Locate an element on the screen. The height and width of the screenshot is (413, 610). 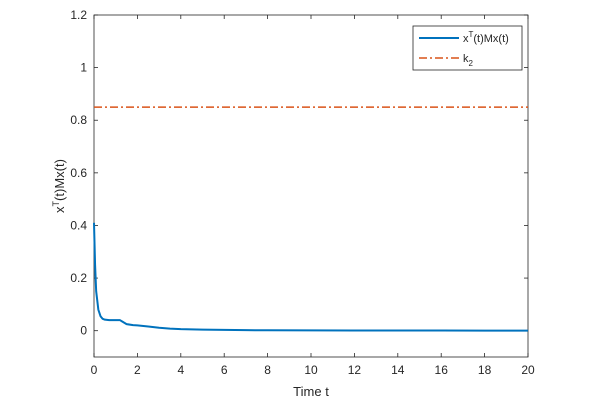
x-tick-label: 0 is located at coordinates (94, 370).